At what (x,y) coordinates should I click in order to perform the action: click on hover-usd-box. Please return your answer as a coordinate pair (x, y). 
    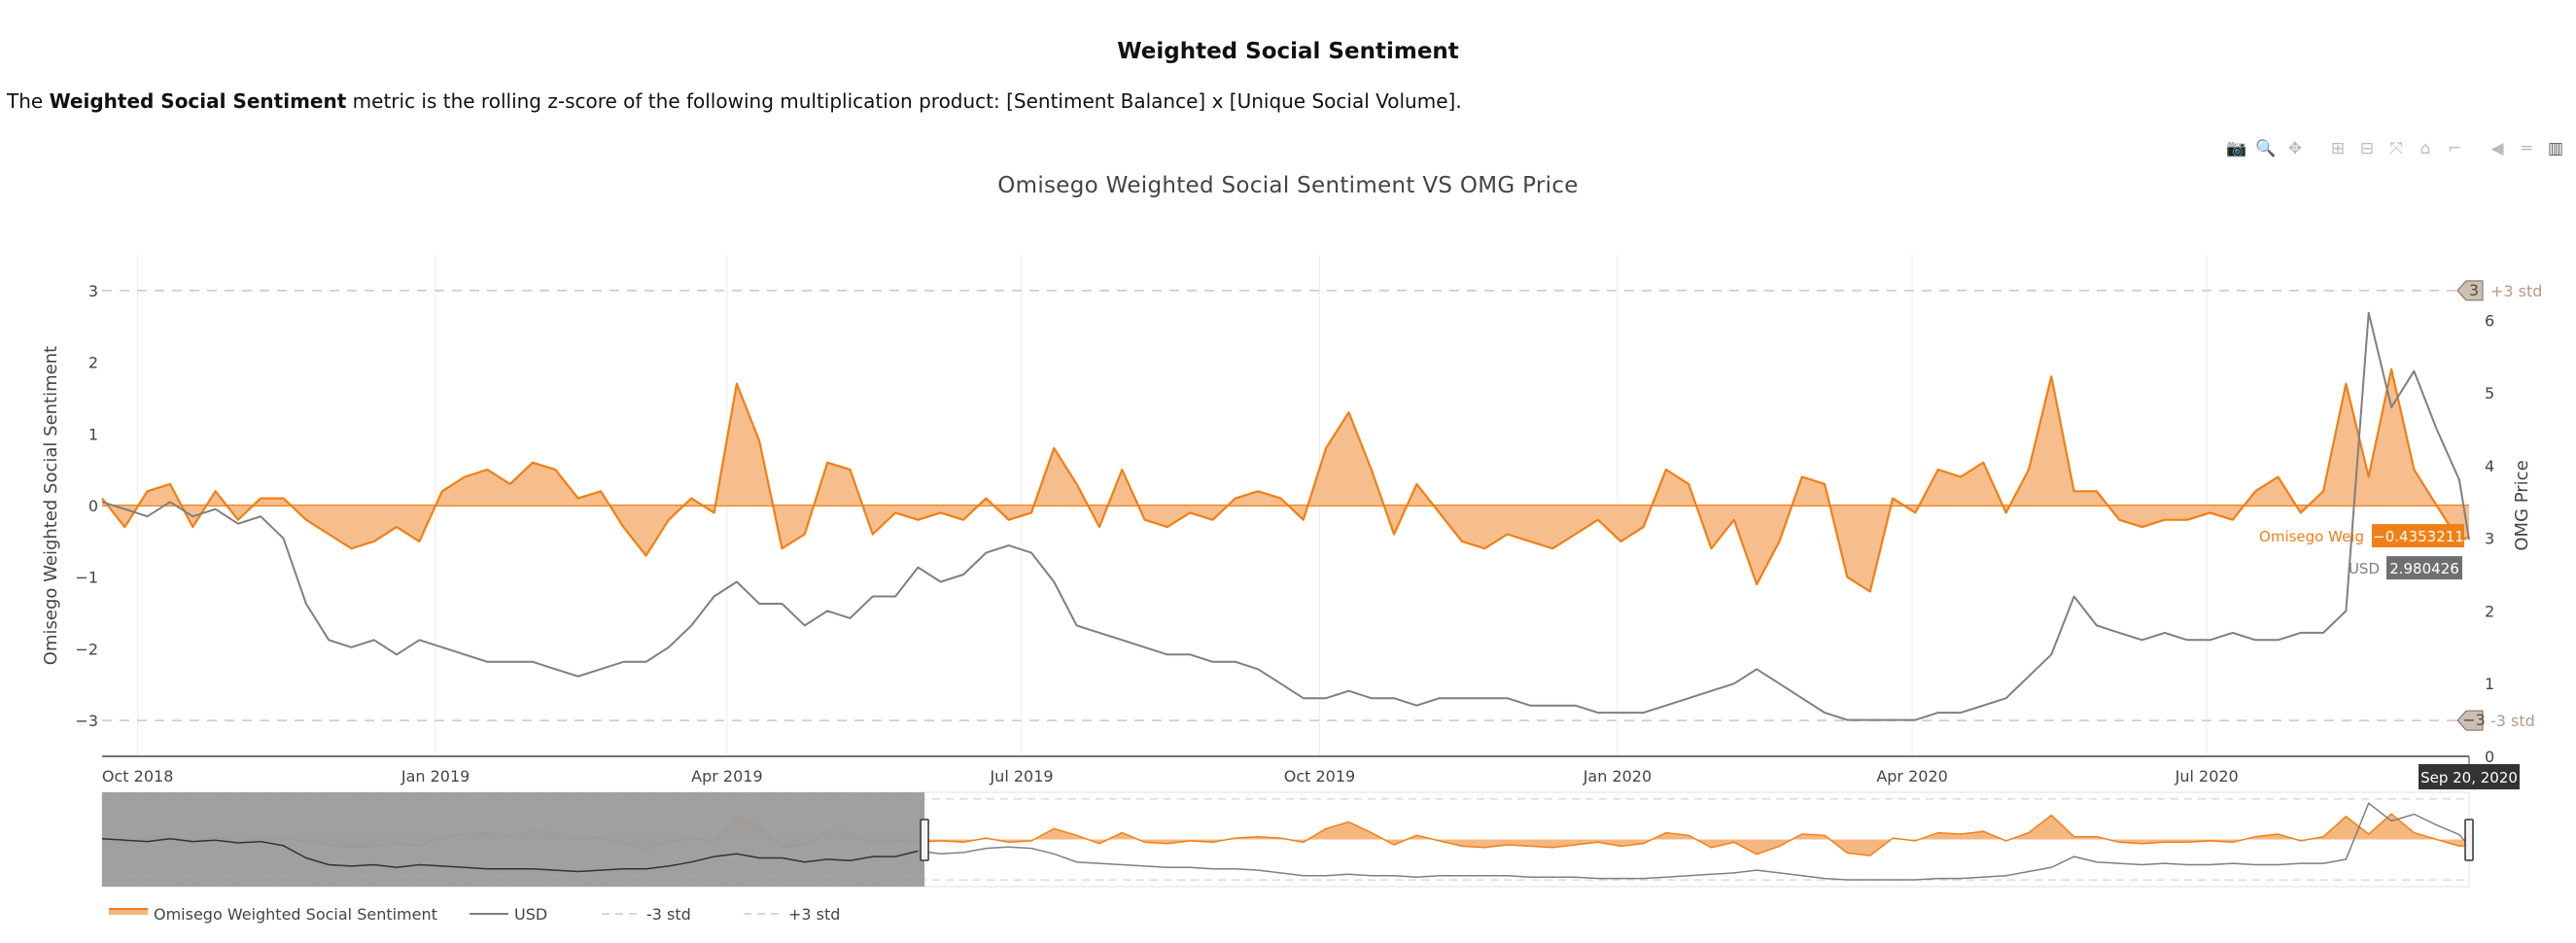
    Looking at the image, I should click on (2424, 568).